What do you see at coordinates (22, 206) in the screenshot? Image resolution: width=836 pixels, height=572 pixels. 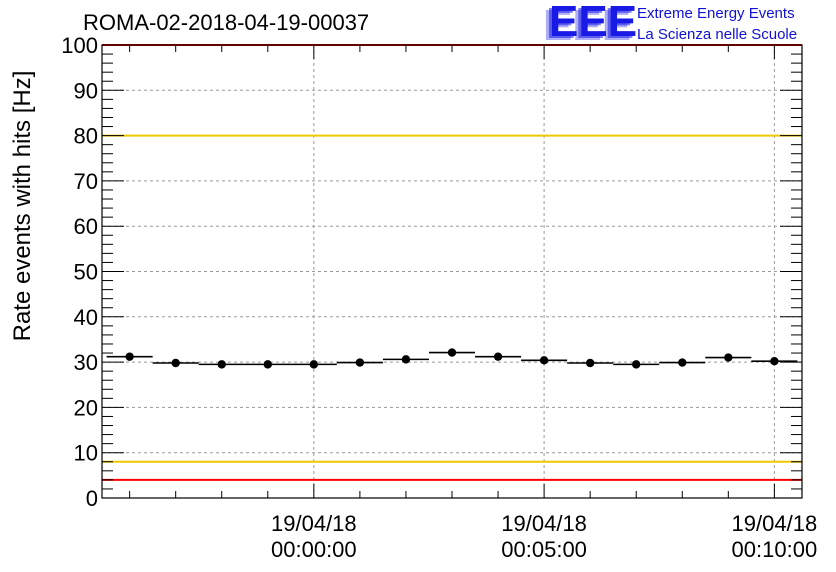 I see `y-axis-label: Rate events with hits [Hz]` at bounding box center [22, 206].